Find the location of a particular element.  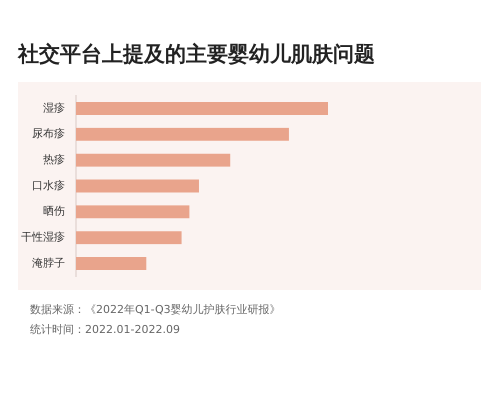

y-tick-label: 热疹 is located at coordinates (54, 159).